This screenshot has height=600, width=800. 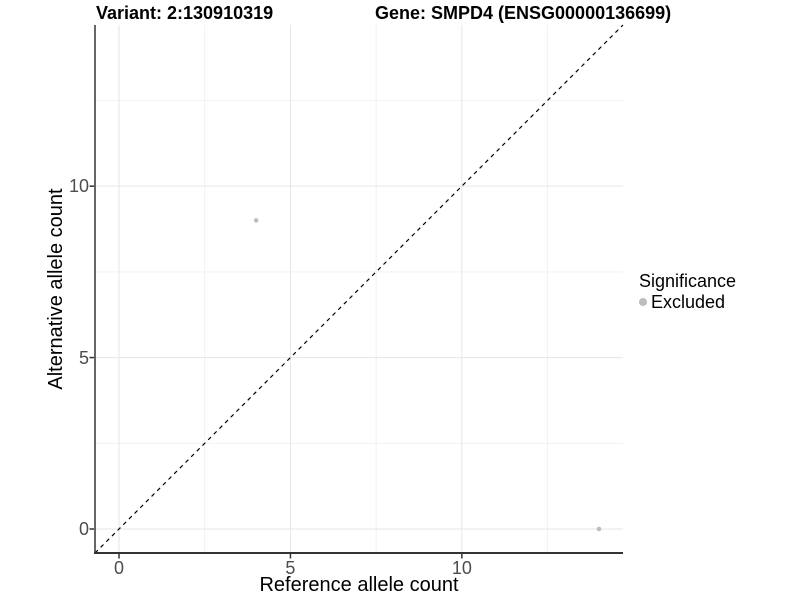 I want to click on legend-title: Significance, so click(x=688, y=281).